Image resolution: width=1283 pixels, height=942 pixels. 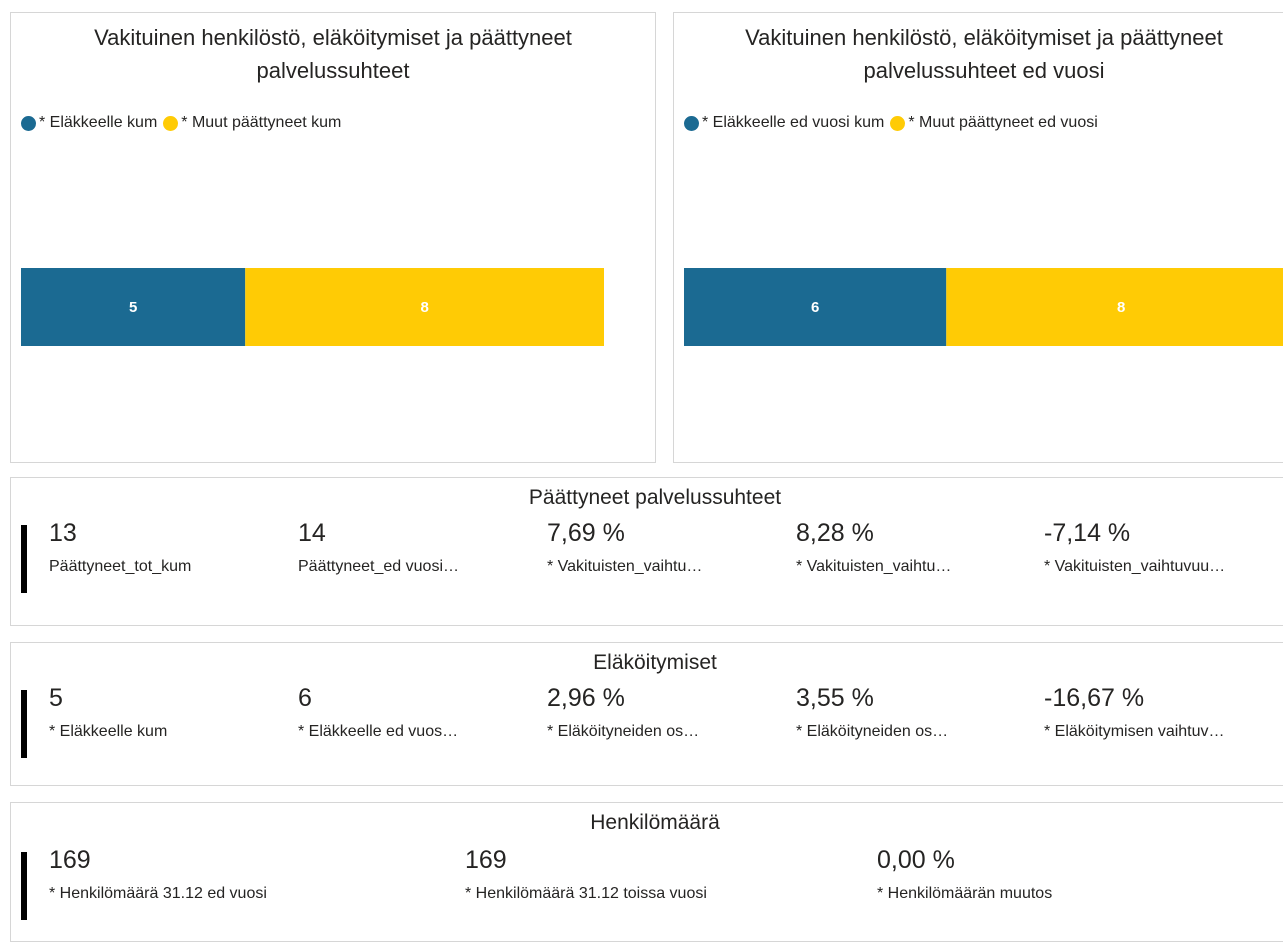 I want to click on legend: * Eläkkeelle kum * Muut päättyneet kum, so click(x=184, y=123).